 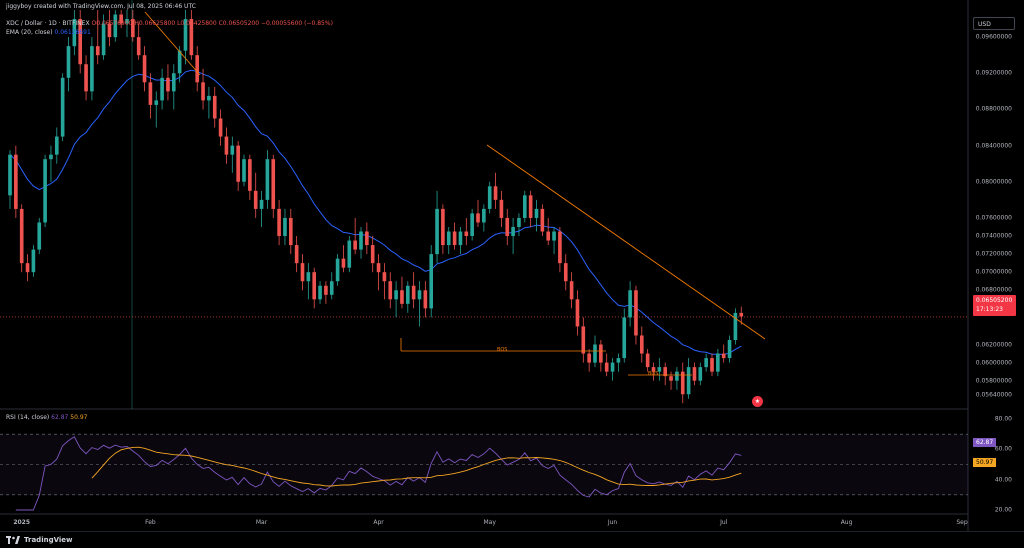 I want to click on time-tick-label: May, so click(x=489, y=522).